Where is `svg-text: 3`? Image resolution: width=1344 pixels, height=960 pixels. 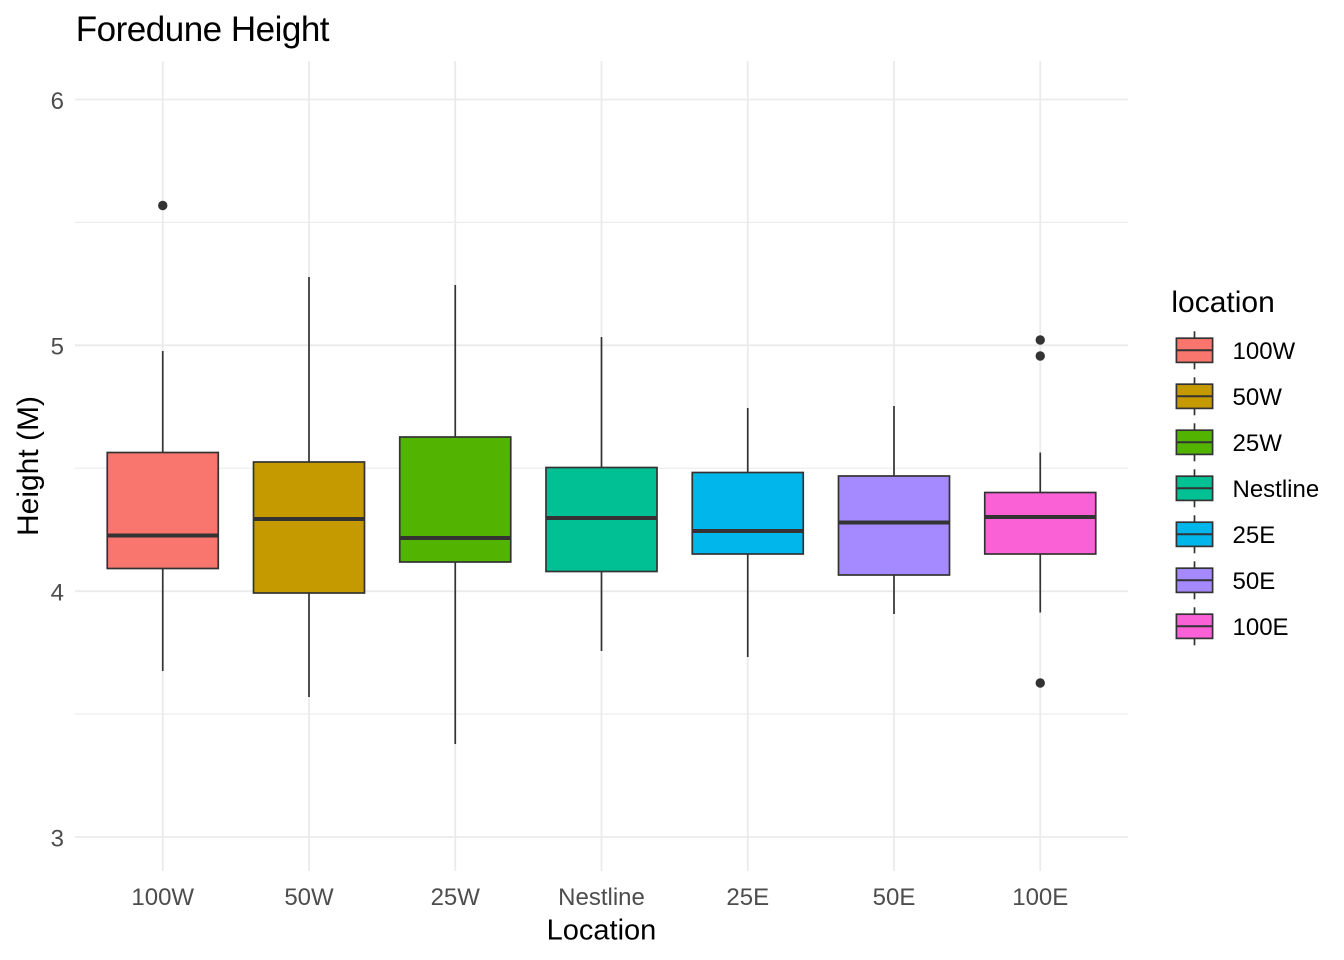 svg-text: 3 is located at coordinates (57, 838).